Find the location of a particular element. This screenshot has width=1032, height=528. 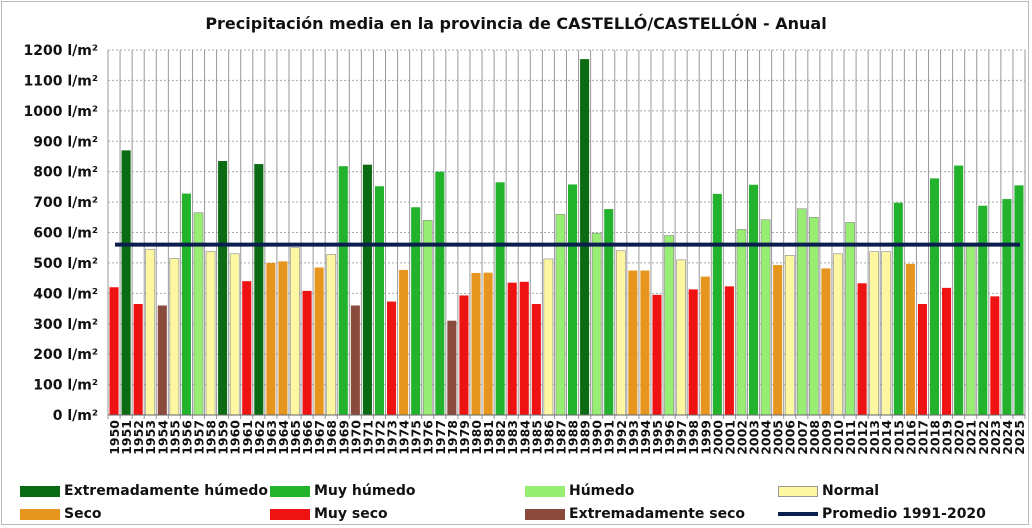

x-tick-label: 2021 is located at coordinates (971, 437).